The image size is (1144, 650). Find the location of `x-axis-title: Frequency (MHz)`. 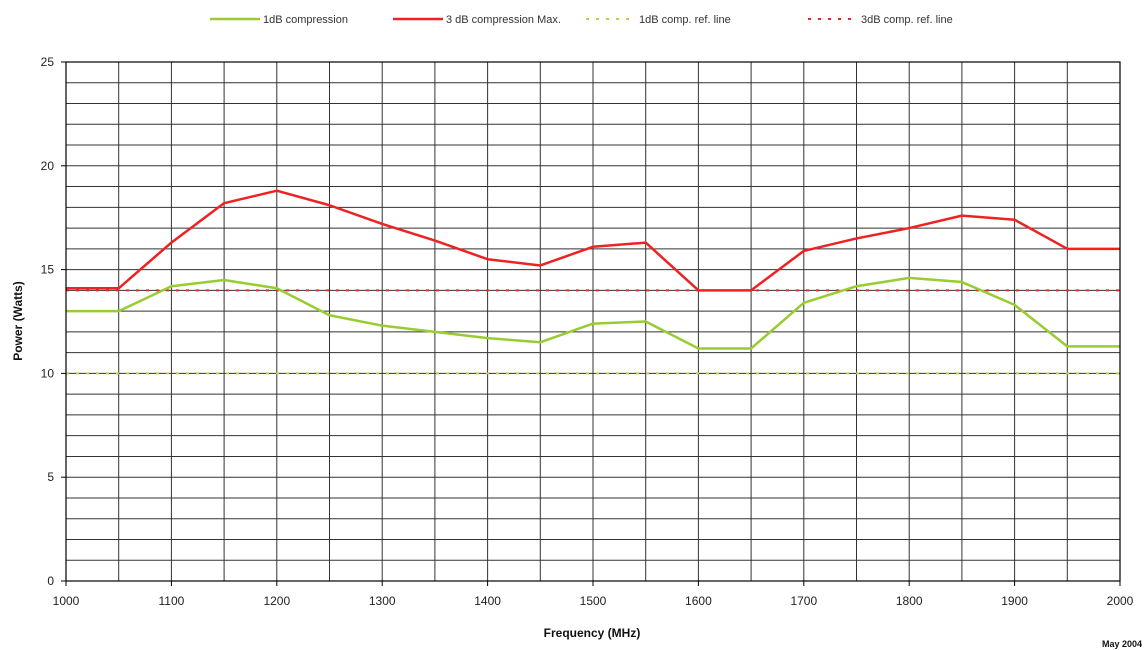

x-axis-title: Frequency (MHz) is located at coordinates (592, 633).